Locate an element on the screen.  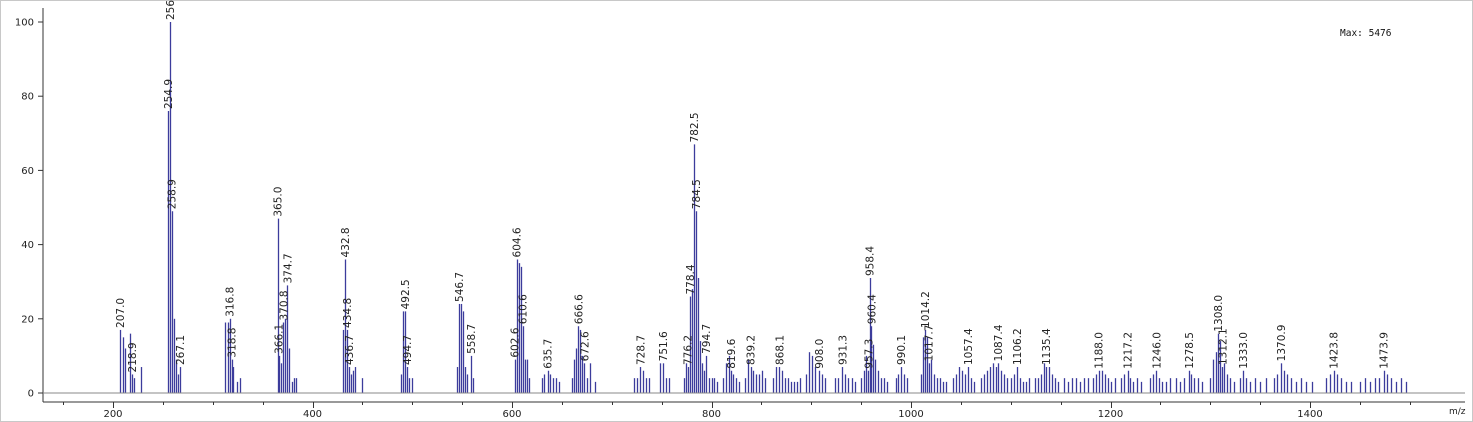
x-tick-label: 1000 is located at coordinates (910, 414).